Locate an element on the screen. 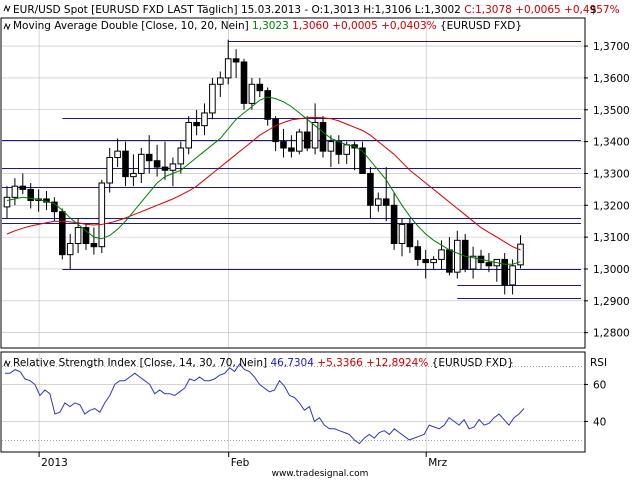 This screenshot has height=480, width=640. currency-label: $ is located at coordinates (593, 10).